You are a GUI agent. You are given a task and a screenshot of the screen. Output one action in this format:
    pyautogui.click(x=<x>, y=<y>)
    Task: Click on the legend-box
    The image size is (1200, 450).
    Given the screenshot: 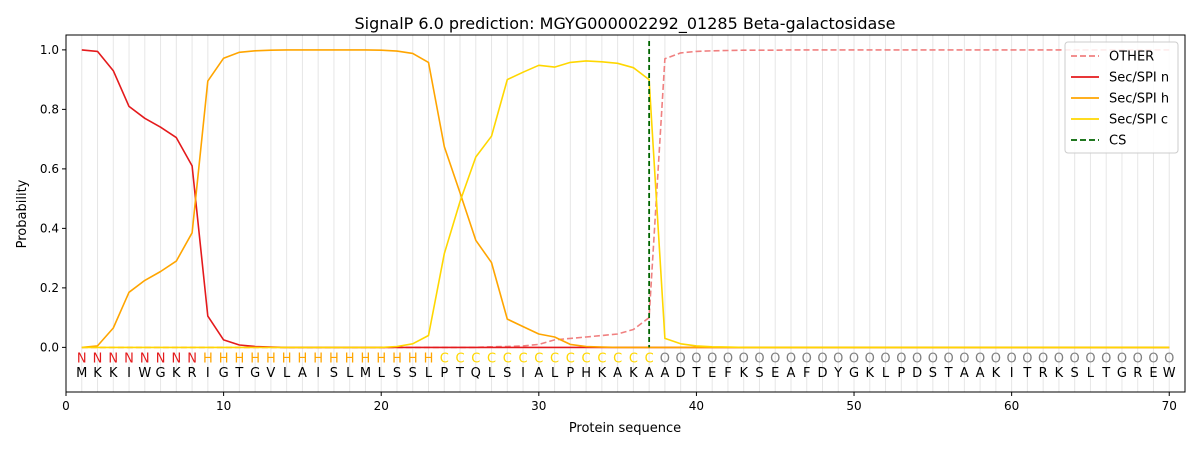 What is the action you would take?
    pyautogui.click(x=1121, y=97)
    